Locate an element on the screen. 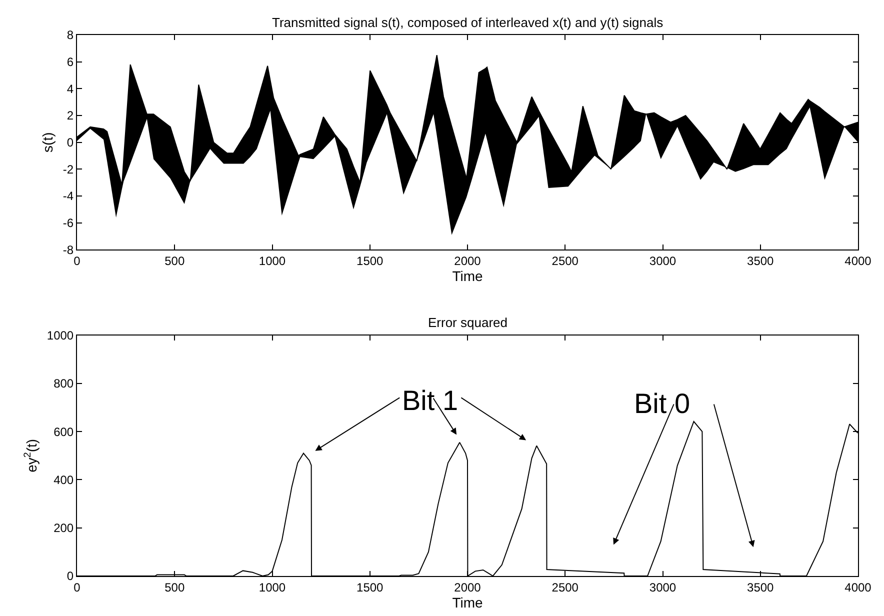 The height and width of the screenshot is (616, 884). y-axis-title: s(t) is located at coordinates (48, 142).